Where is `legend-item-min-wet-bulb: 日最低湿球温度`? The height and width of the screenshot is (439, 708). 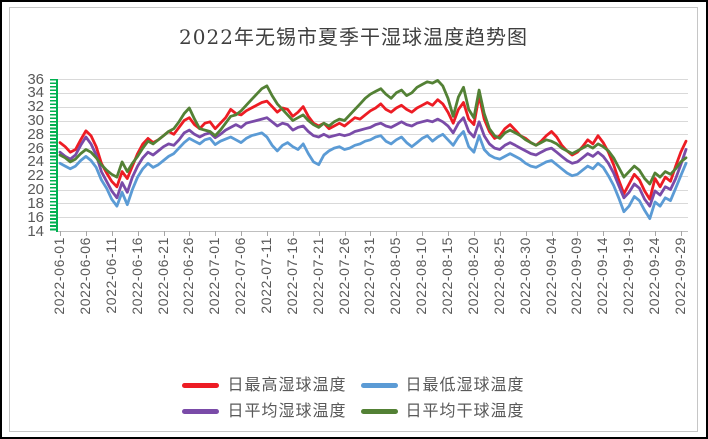 legend-item-min-wet-bulb: 日最低湿球温度 is located at coordinates (442, 385).